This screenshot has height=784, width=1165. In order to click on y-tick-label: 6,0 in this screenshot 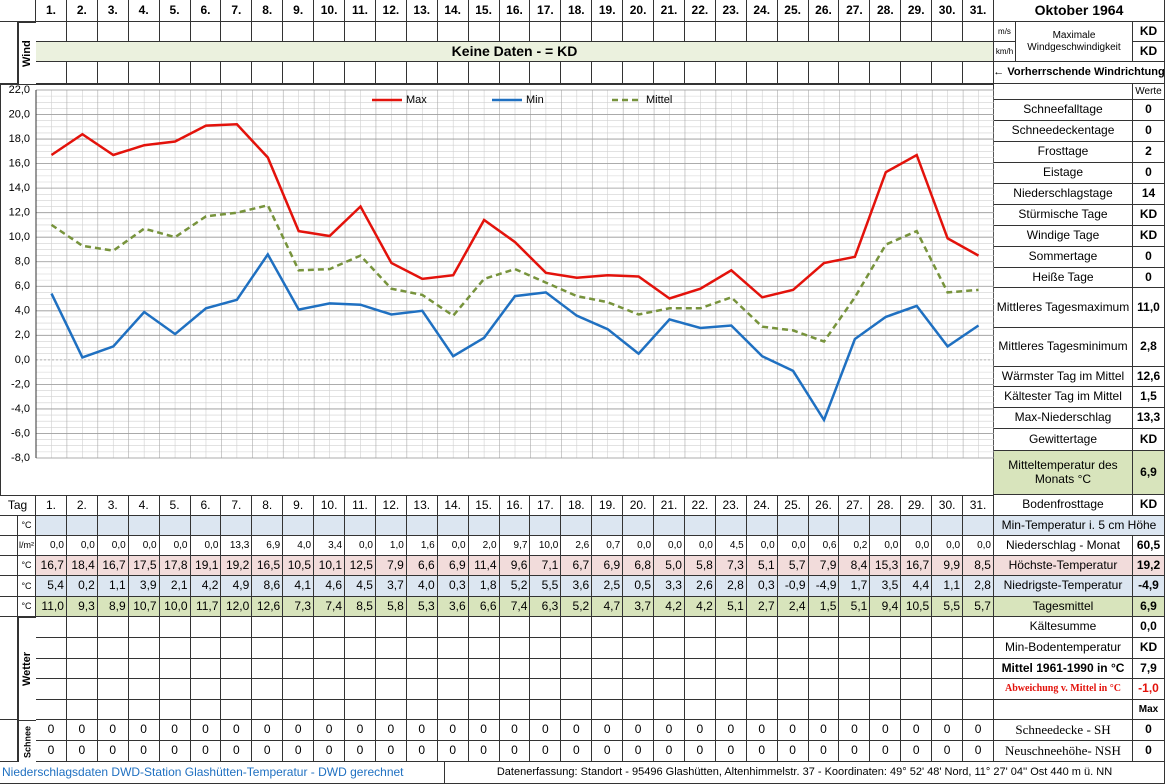, I will do `click(22, 286)`.